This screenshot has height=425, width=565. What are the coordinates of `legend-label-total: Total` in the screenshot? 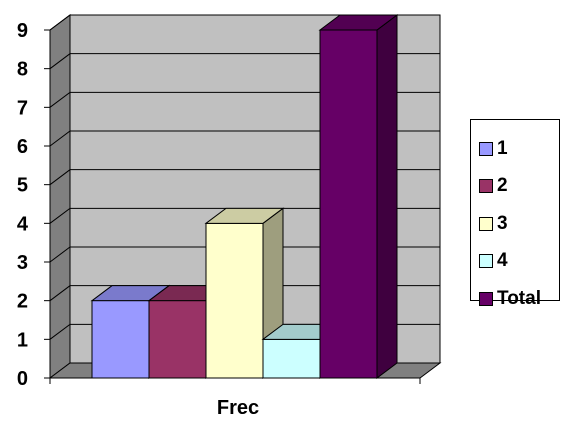 It's located at (519, 298).